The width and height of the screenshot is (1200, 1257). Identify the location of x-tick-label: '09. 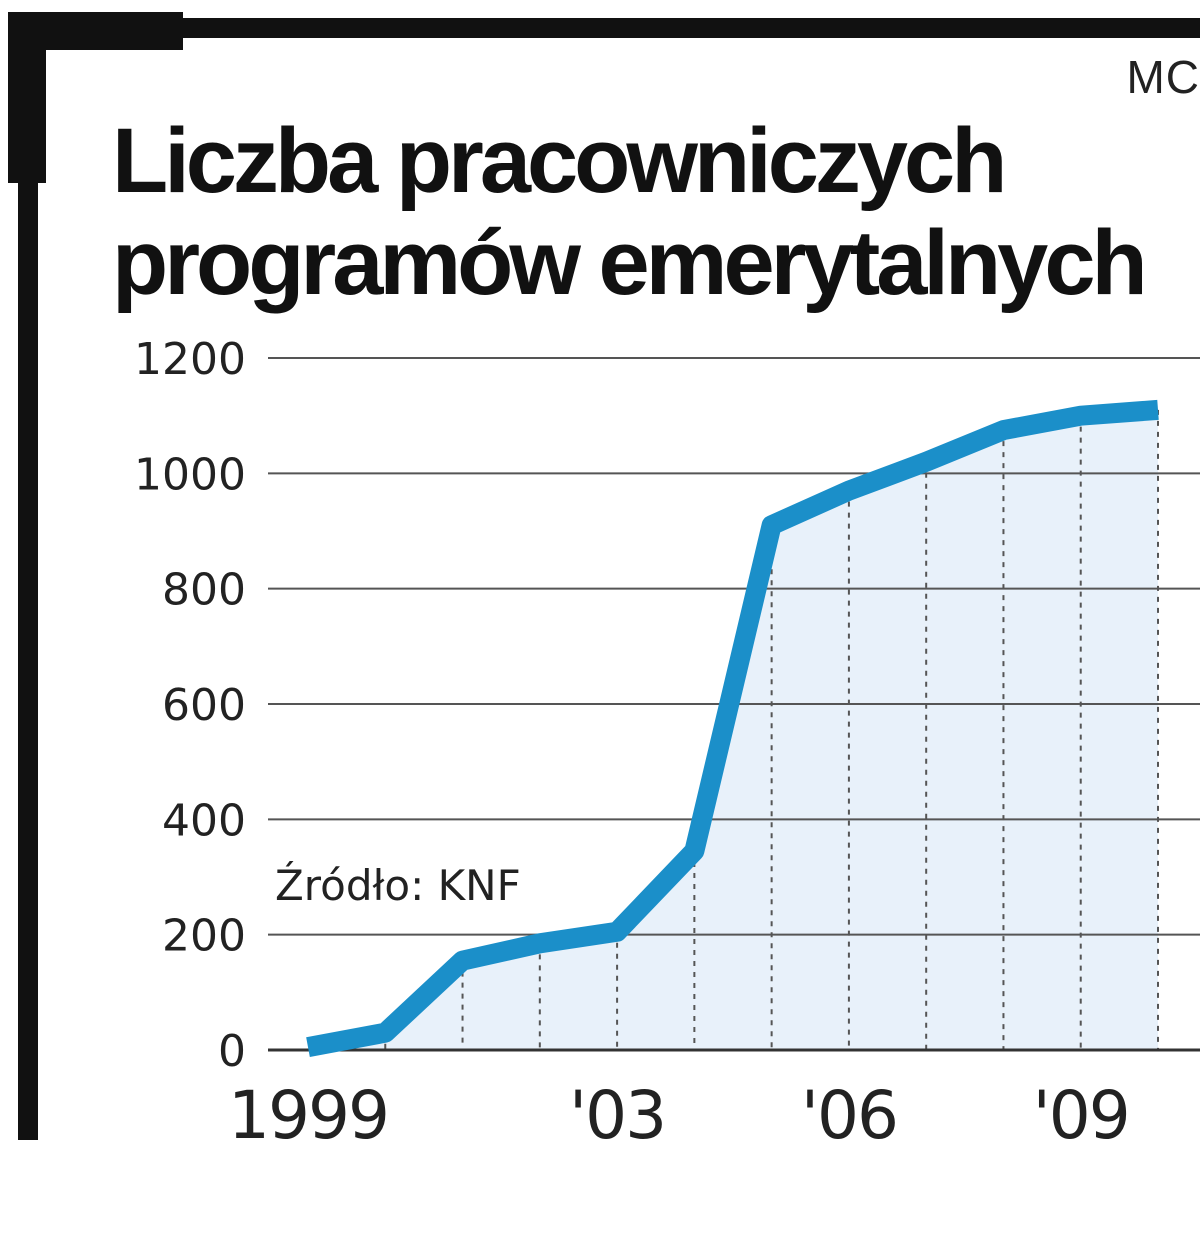
(1081, 1115).